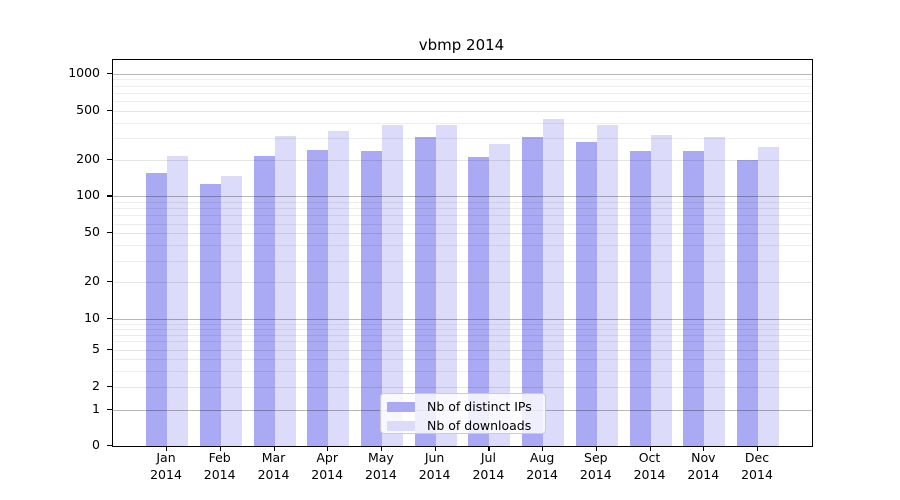 This screenshot has height=500, width=900. I want to click on bar-downloads-apr, so click(339, 288).